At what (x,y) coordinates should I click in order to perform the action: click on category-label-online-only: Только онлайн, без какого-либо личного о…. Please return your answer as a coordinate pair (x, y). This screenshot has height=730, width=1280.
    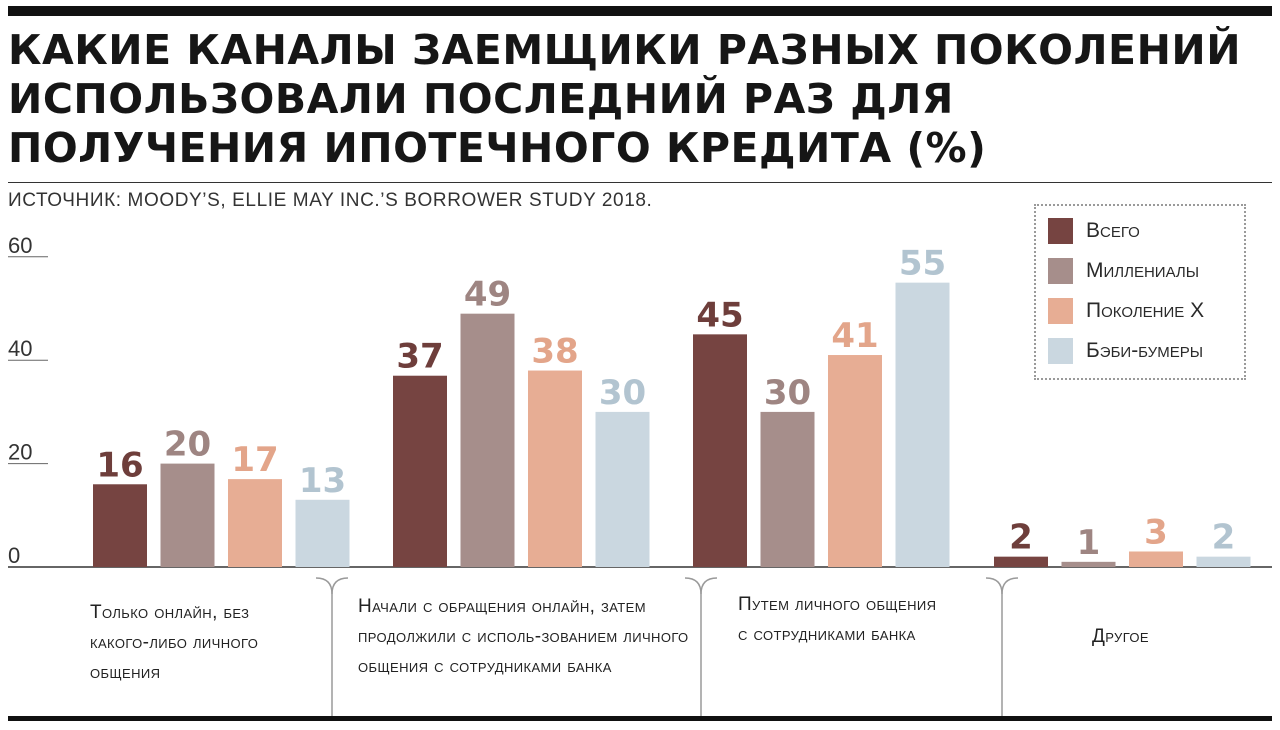
    Looking at the image, I should click on (174, 642).